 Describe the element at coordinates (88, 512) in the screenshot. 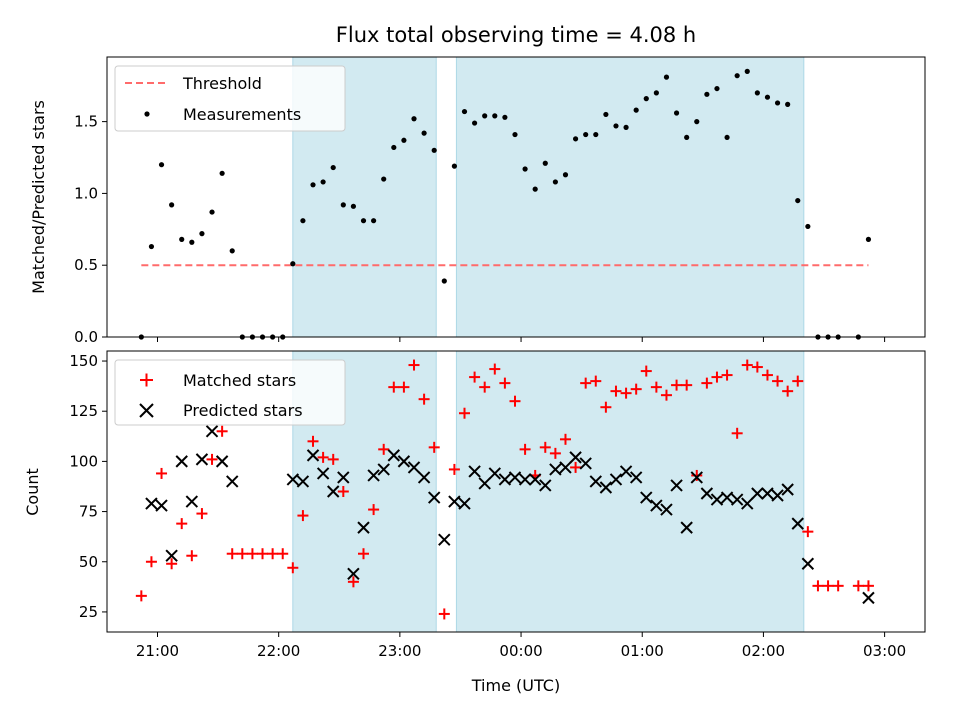

I see `bottom-y-tick-label: 75` at that location.